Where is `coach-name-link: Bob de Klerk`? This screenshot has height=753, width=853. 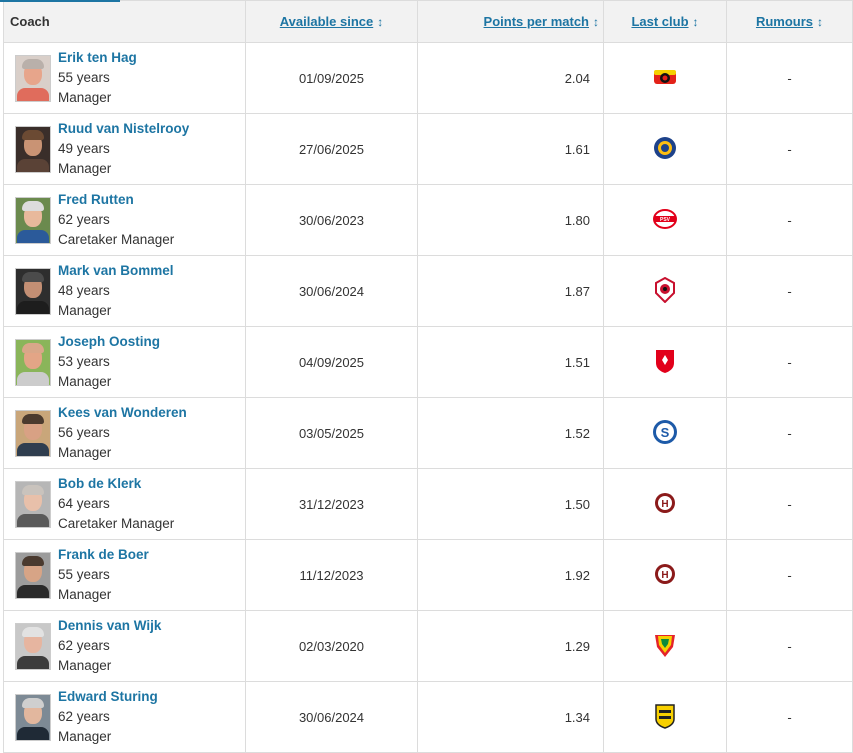
coach-name-link: Bob de Klerk is located at coordinates (100, 483).